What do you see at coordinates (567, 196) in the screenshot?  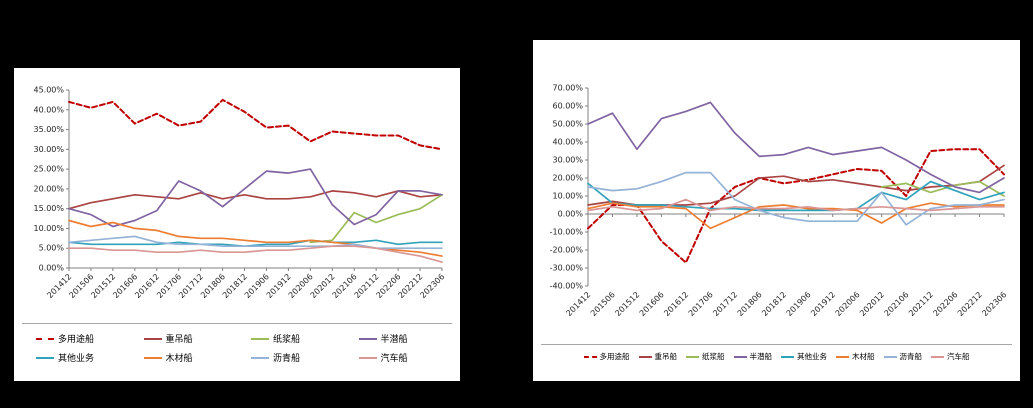 I see `y-tick-label: 10.00%` at bounding box center [567, 196].